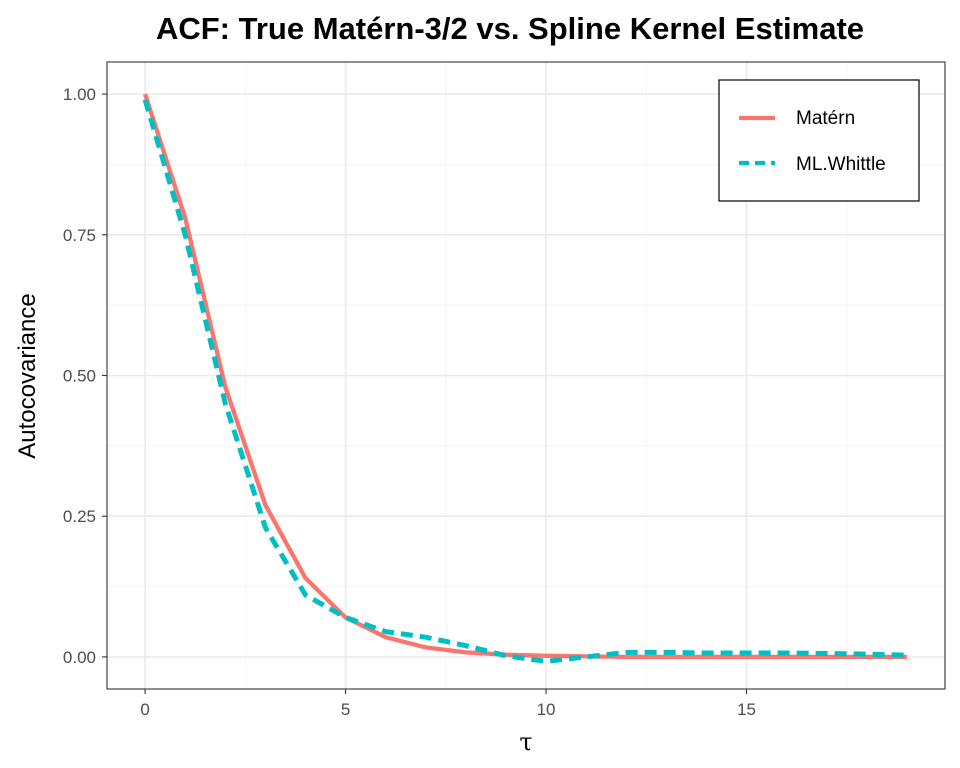 The height and width of the screenshot is (768, 960). I want to click on y-tick-label: 0.25, so click(79, 516).